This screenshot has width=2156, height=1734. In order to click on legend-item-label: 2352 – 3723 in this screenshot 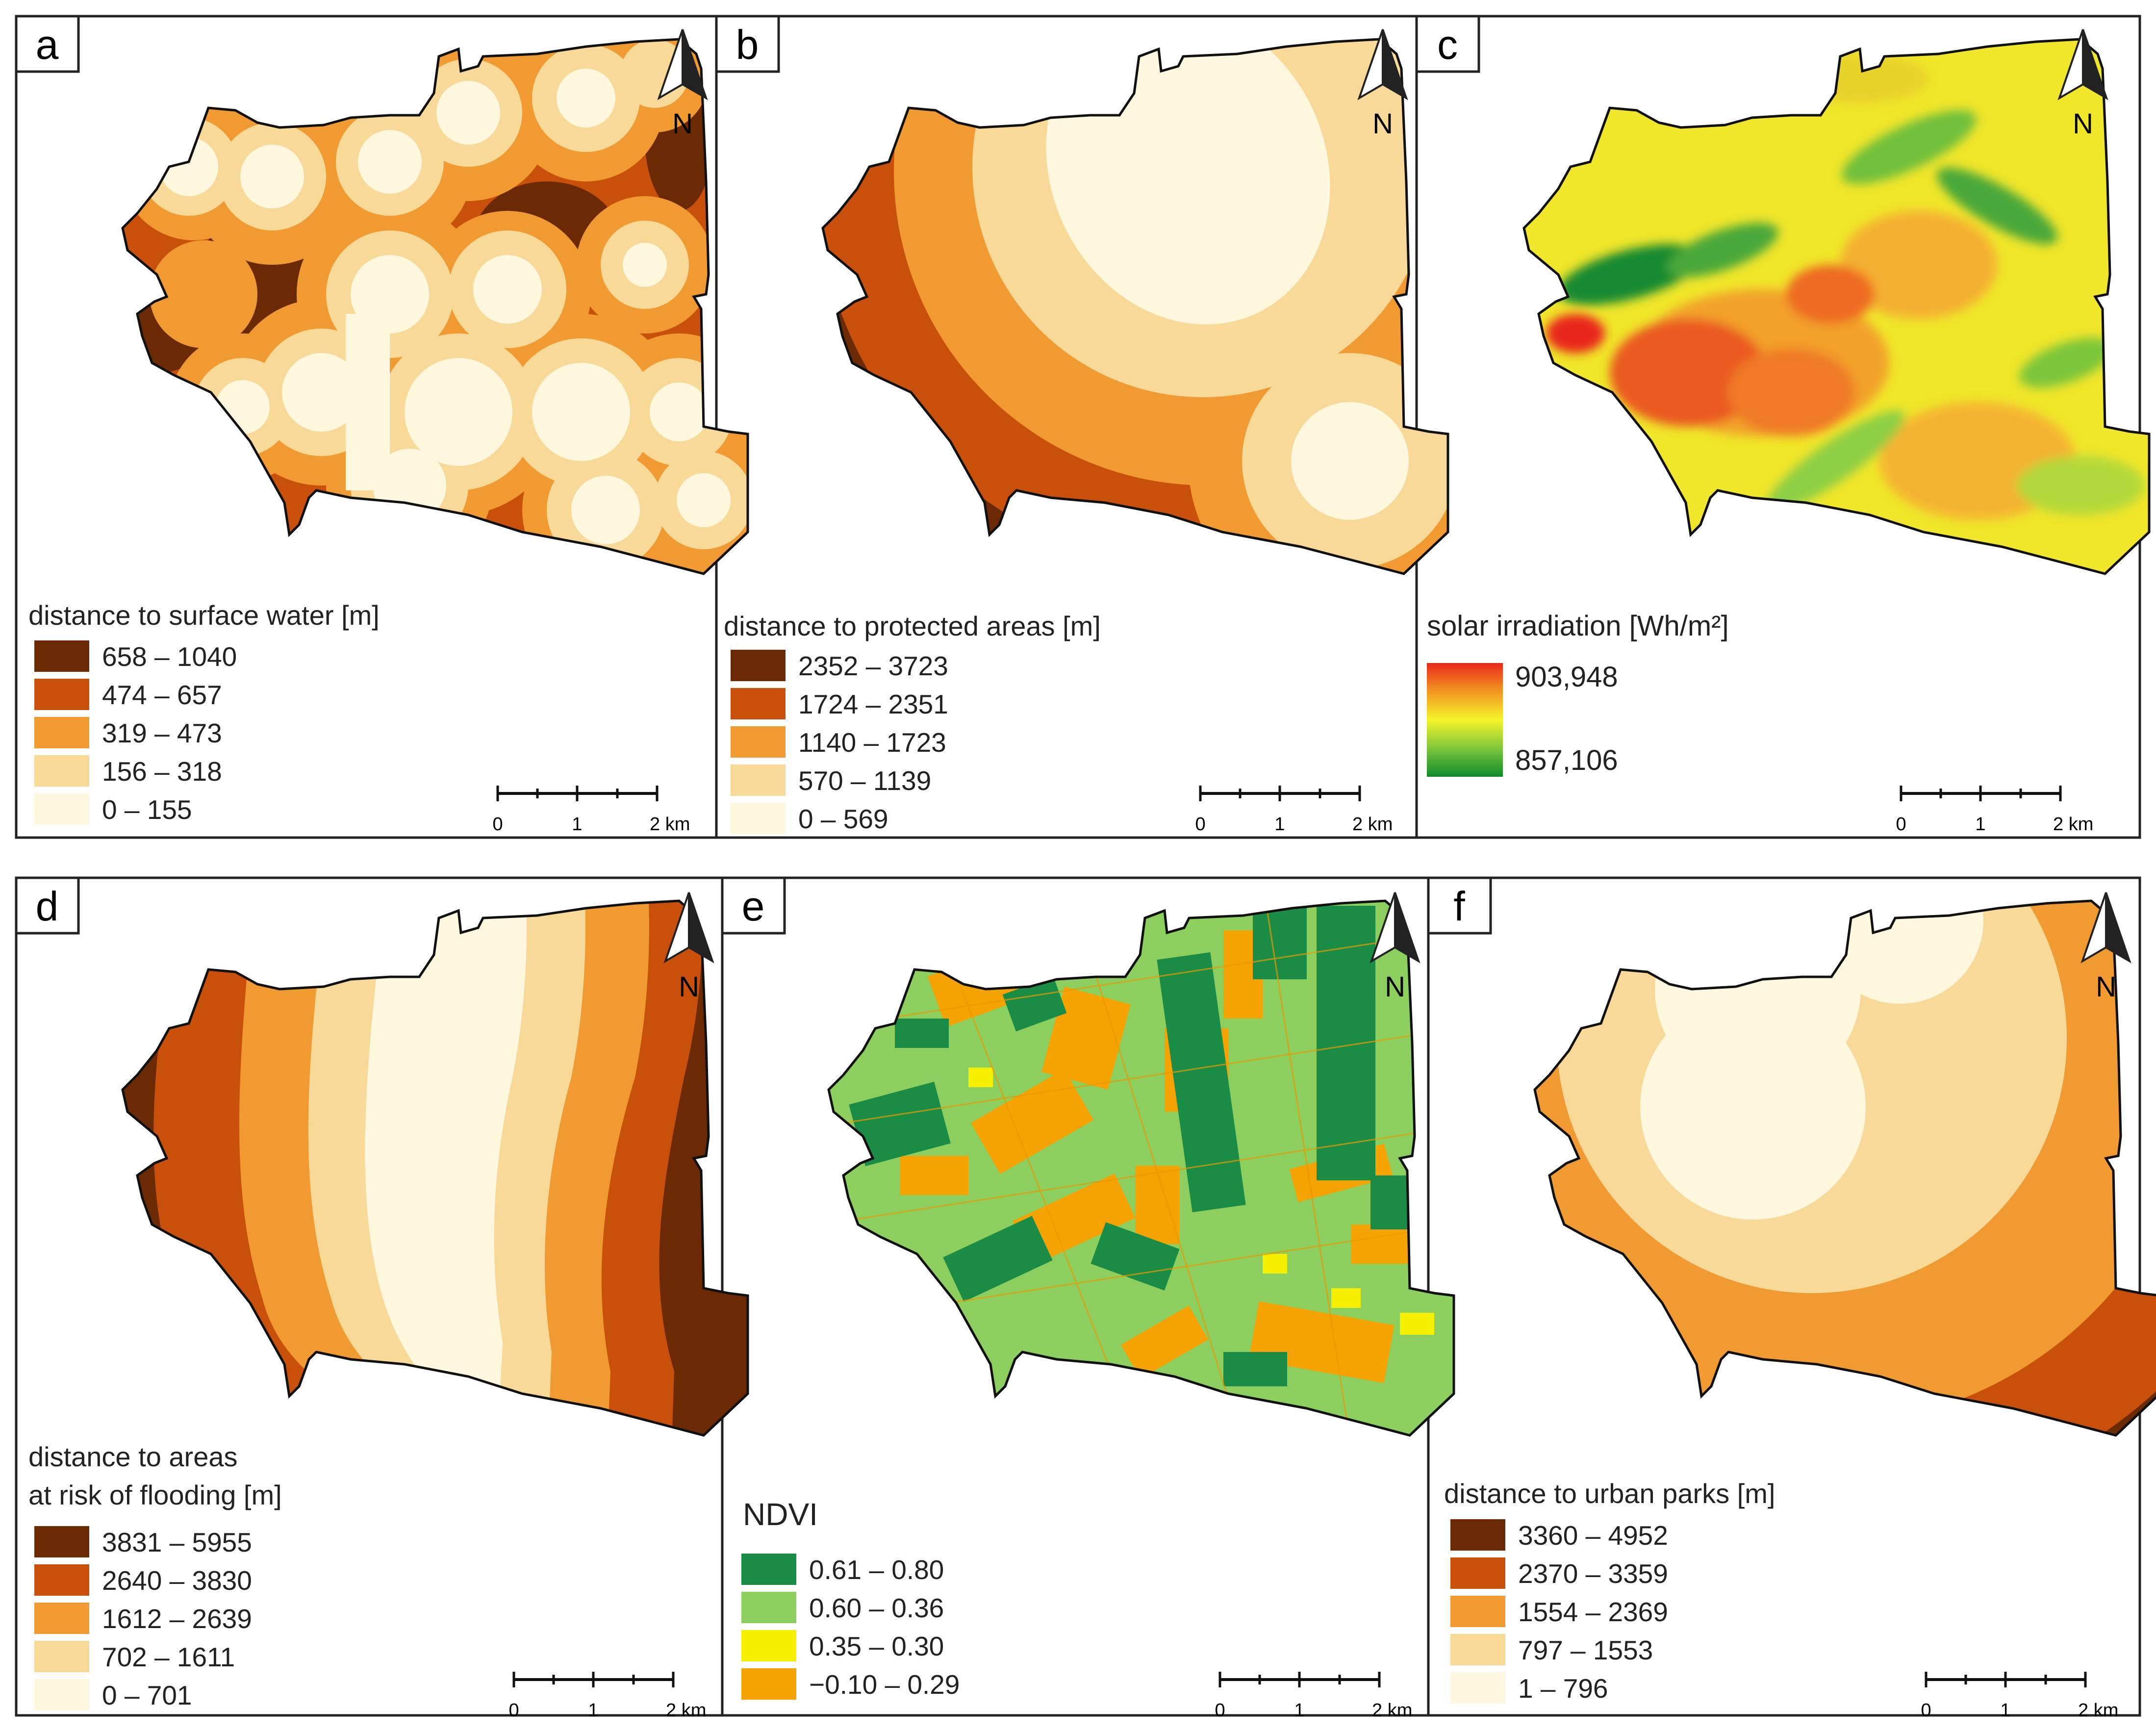, I will do `click(873, 666)`.